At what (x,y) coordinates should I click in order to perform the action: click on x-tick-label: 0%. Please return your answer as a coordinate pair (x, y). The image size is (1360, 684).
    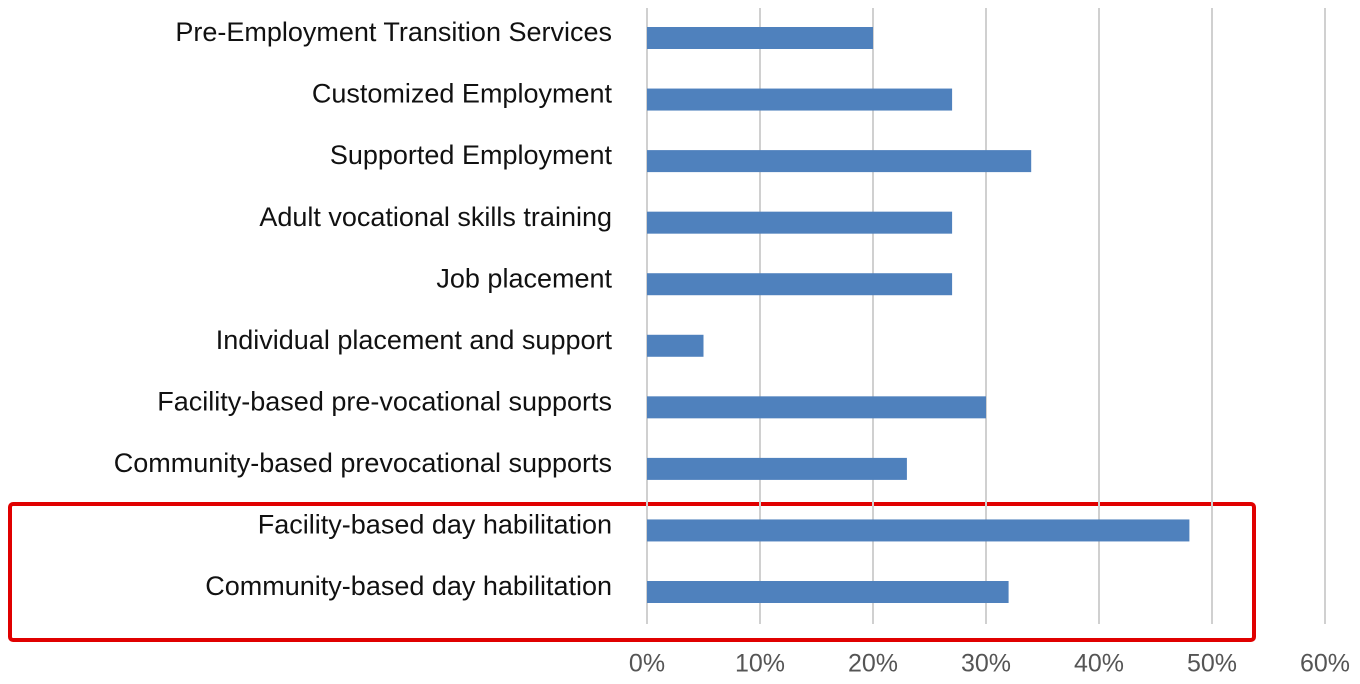
    Looking at the image, I should click on (647, 664).